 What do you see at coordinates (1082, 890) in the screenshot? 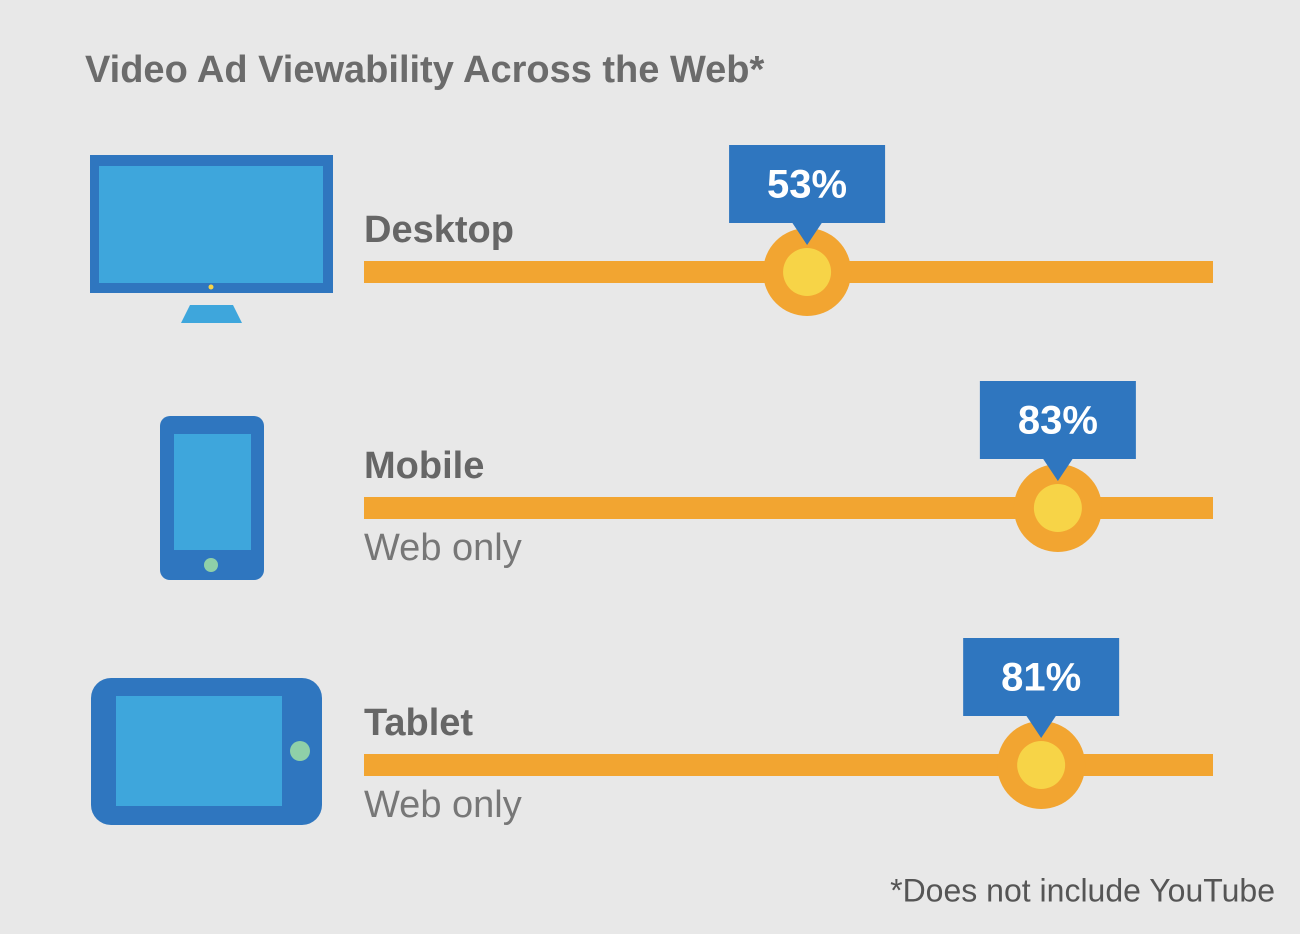
I see `footnote: *Does not include YouTube` at bounding box center [1082, 890].